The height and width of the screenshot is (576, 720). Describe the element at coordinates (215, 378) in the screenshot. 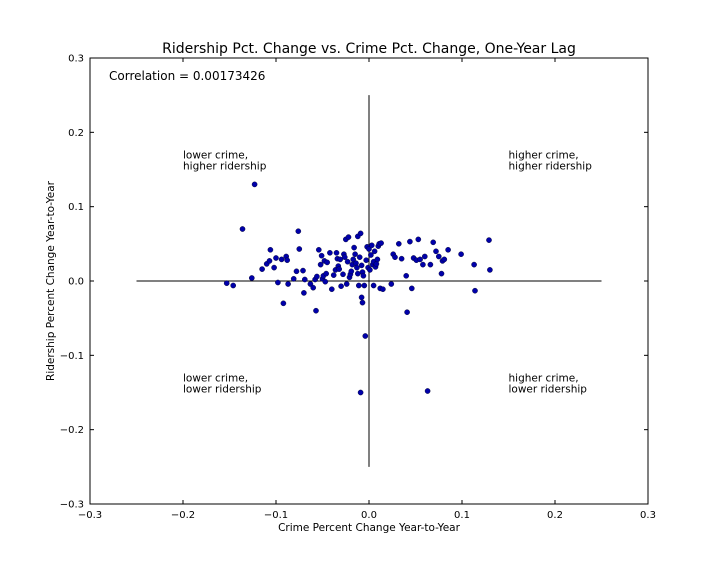

I see `quadrant-annotation-line: lower crime,` at that location.